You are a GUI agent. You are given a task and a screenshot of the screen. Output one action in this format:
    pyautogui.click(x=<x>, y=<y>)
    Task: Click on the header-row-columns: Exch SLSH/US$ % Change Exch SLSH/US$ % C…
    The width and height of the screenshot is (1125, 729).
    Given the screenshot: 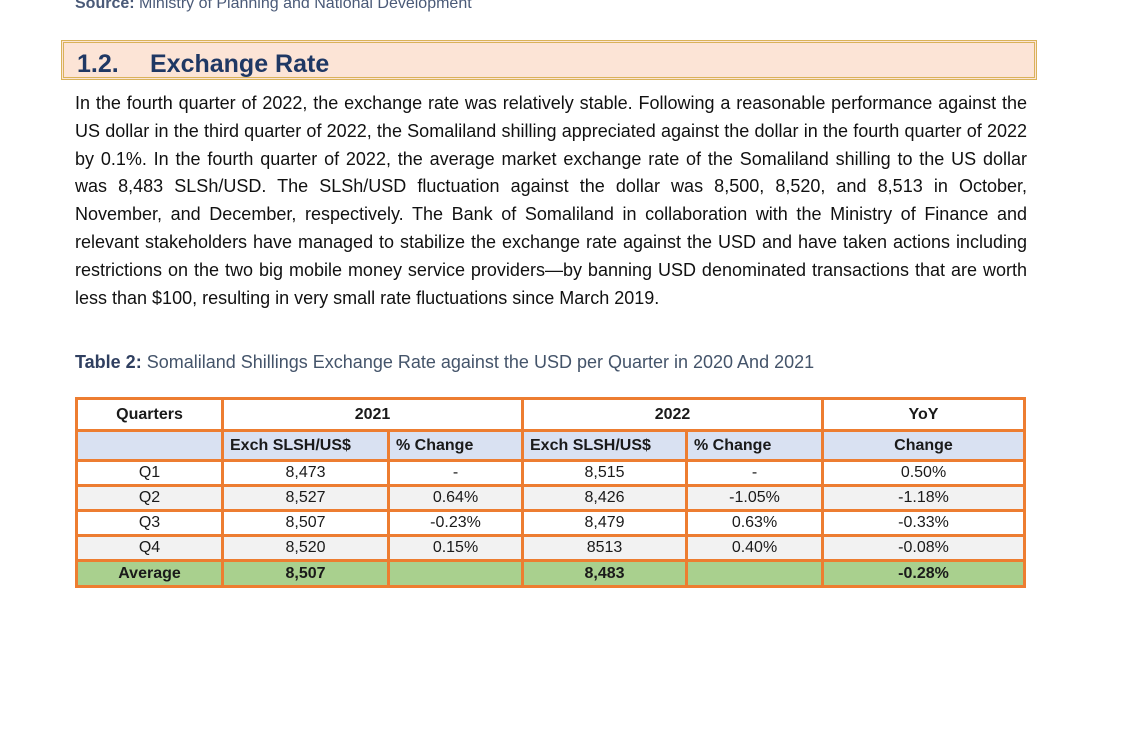 What is the action you would take?
    pyautogui.click(x=550, y=445)
    